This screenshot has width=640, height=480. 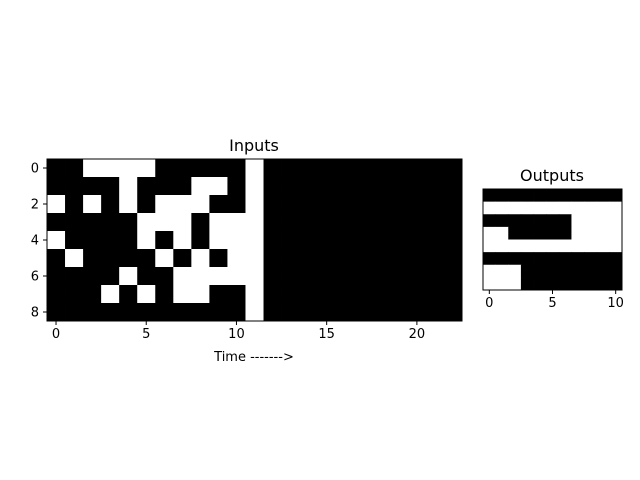 I want to click on inputs-y-axis: 0 2 4 6 8, so click(x=39, y=241).